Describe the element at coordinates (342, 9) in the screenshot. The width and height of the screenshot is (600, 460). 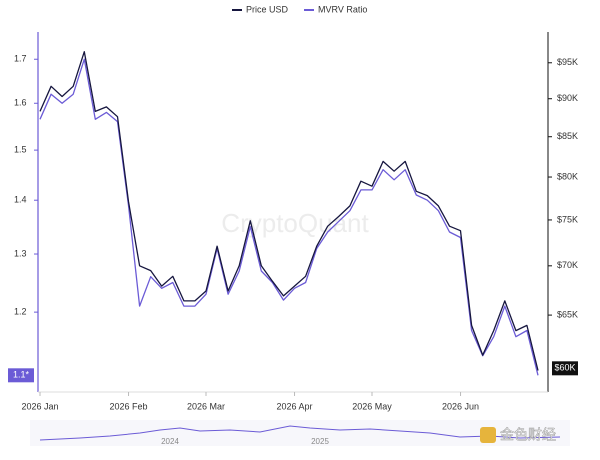
I see `legend-label: MVRV Ratio` at that location.